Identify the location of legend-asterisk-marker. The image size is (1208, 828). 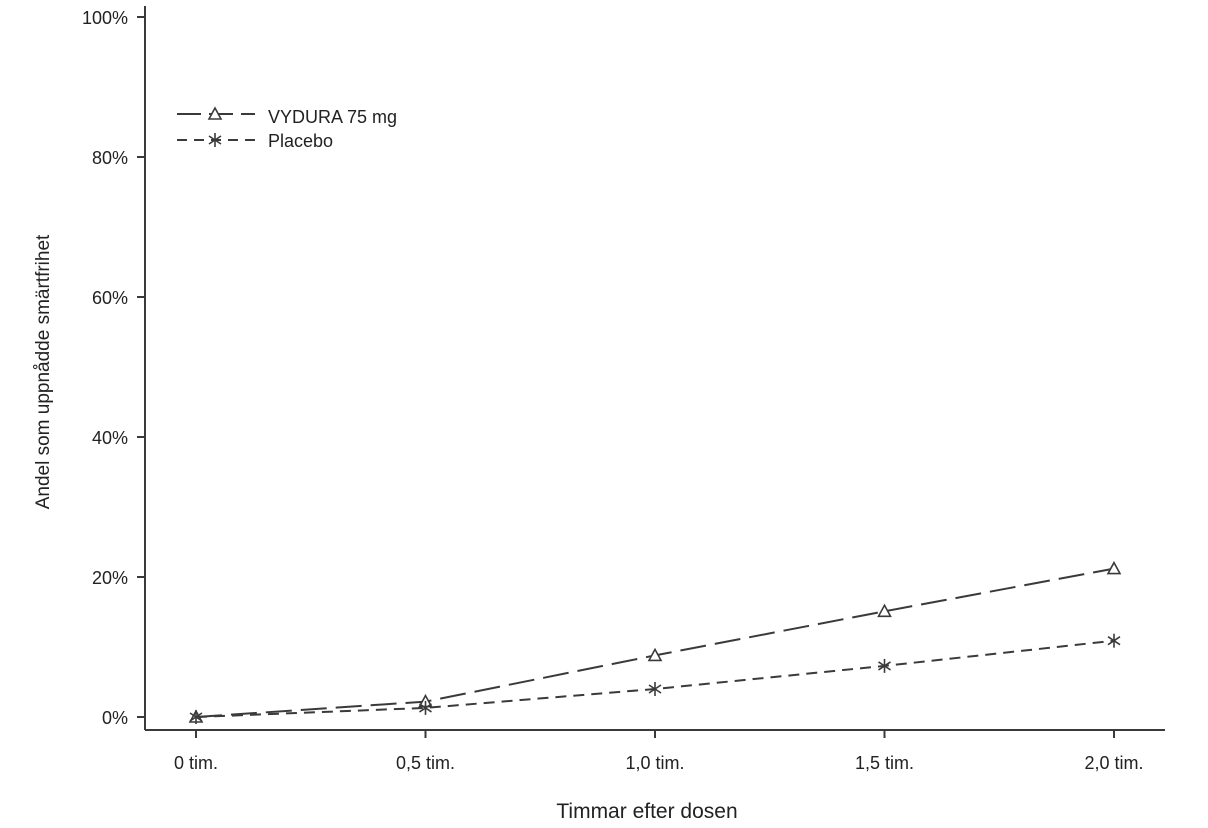
(215, 140).